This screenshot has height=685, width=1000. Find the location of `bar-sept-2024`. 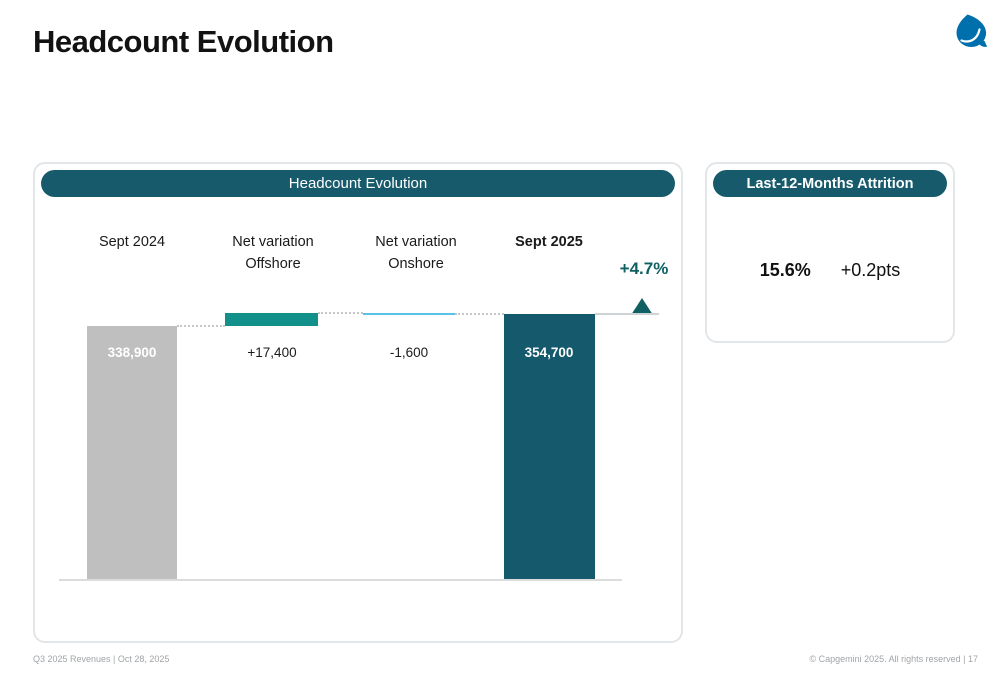

bar-sept-2024 is located at coordinates (132, 453).